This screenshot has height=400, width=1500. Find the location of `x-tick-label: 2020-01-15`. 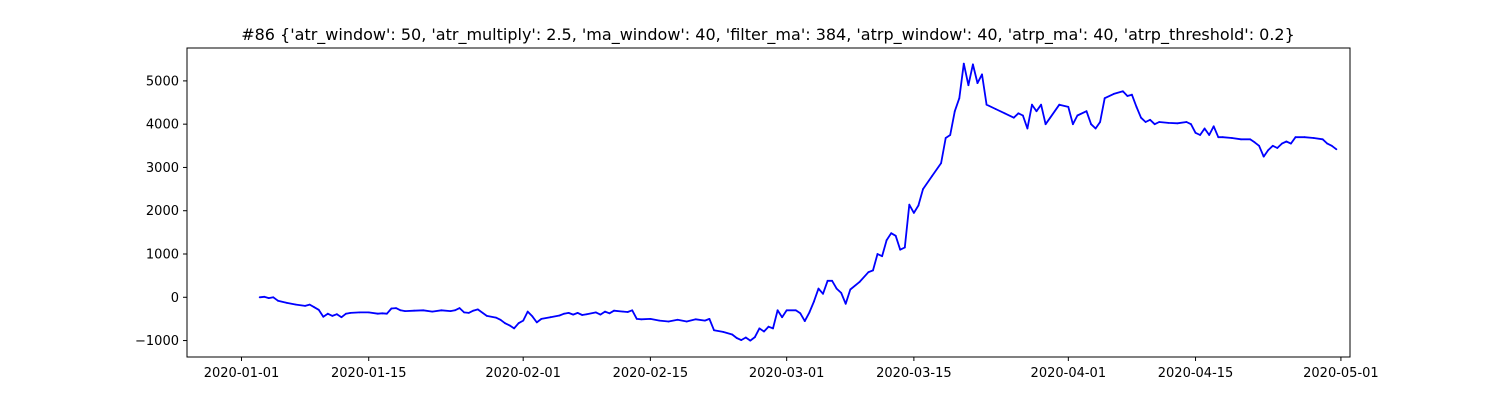

x-tick-label: 2020-01-15 is located at coordinates (369, 373).